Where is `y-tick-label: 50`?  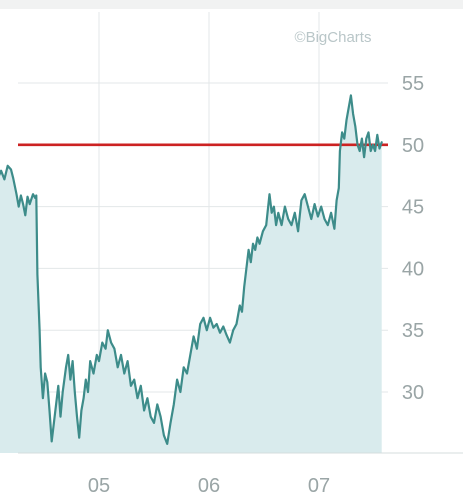 y-tick-label: 50 is located at coordinates (413, 146).